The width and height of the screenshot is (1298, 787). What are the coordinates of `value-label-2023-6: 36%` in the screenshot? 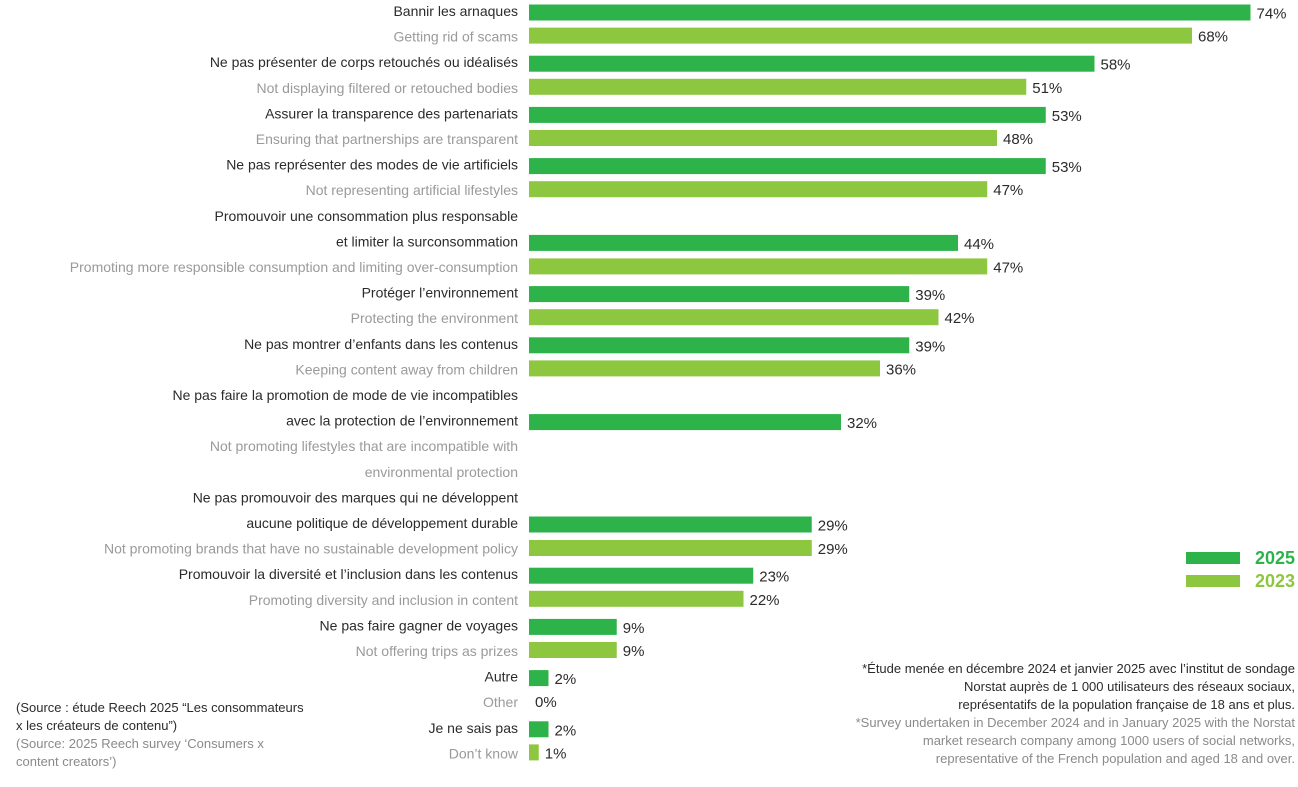 It's located at (901, 369).